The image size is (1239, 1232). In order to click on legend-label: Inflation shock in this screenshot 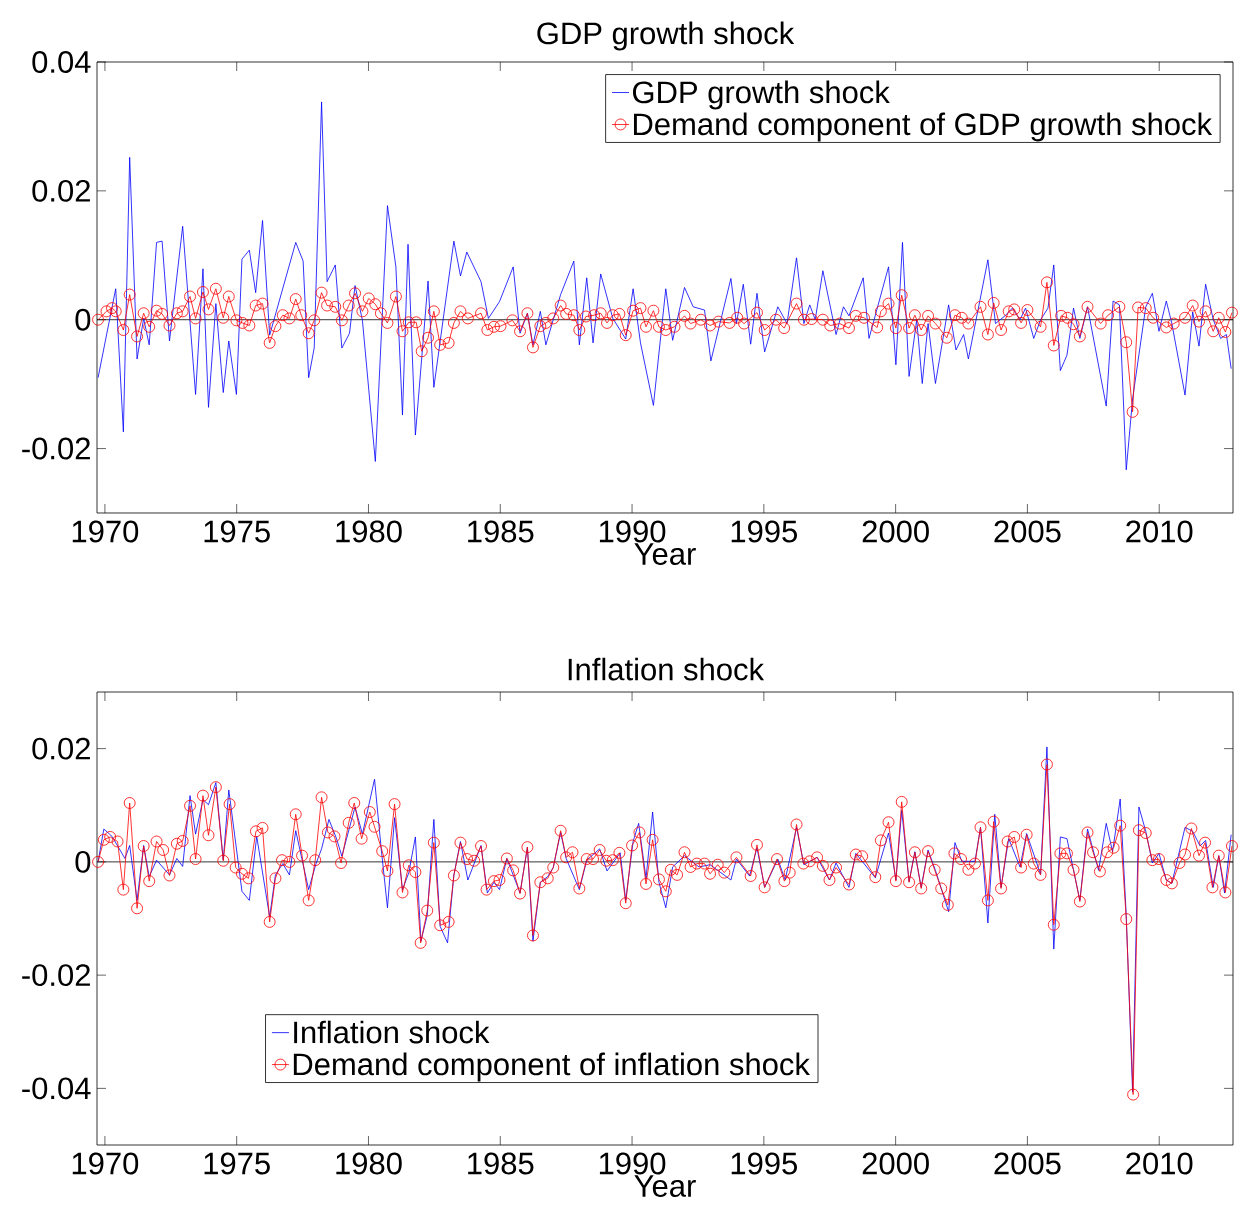, I will do `click(392, 1032)`.